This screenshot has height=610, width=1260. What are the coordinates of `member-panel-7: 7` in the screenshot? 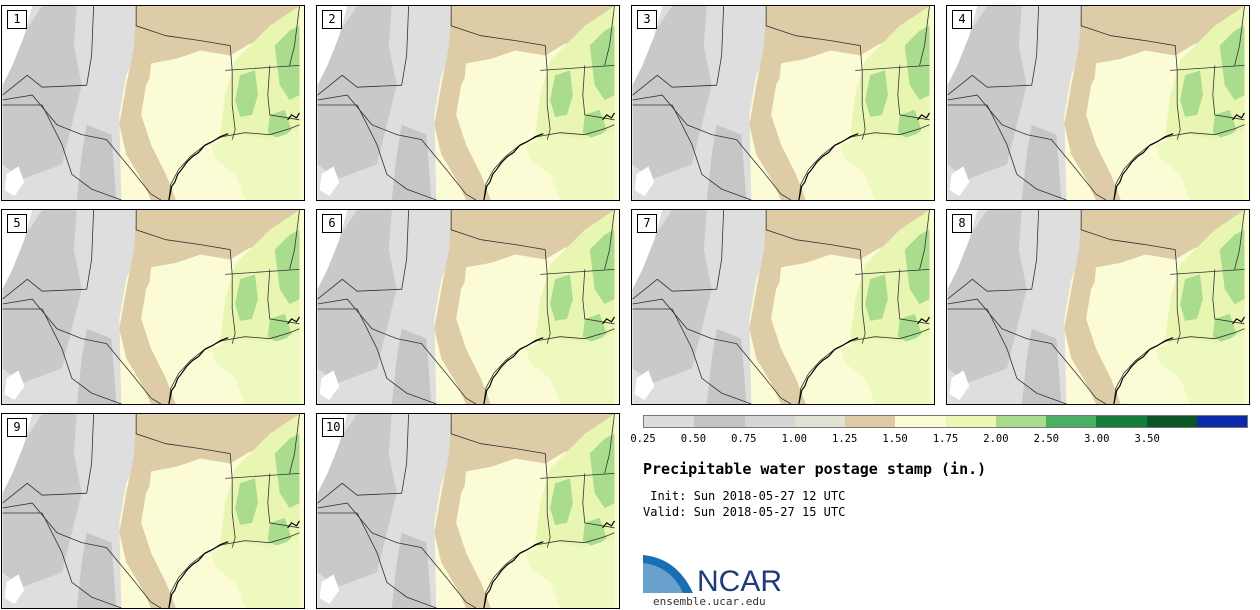 It's located at (783, 307).